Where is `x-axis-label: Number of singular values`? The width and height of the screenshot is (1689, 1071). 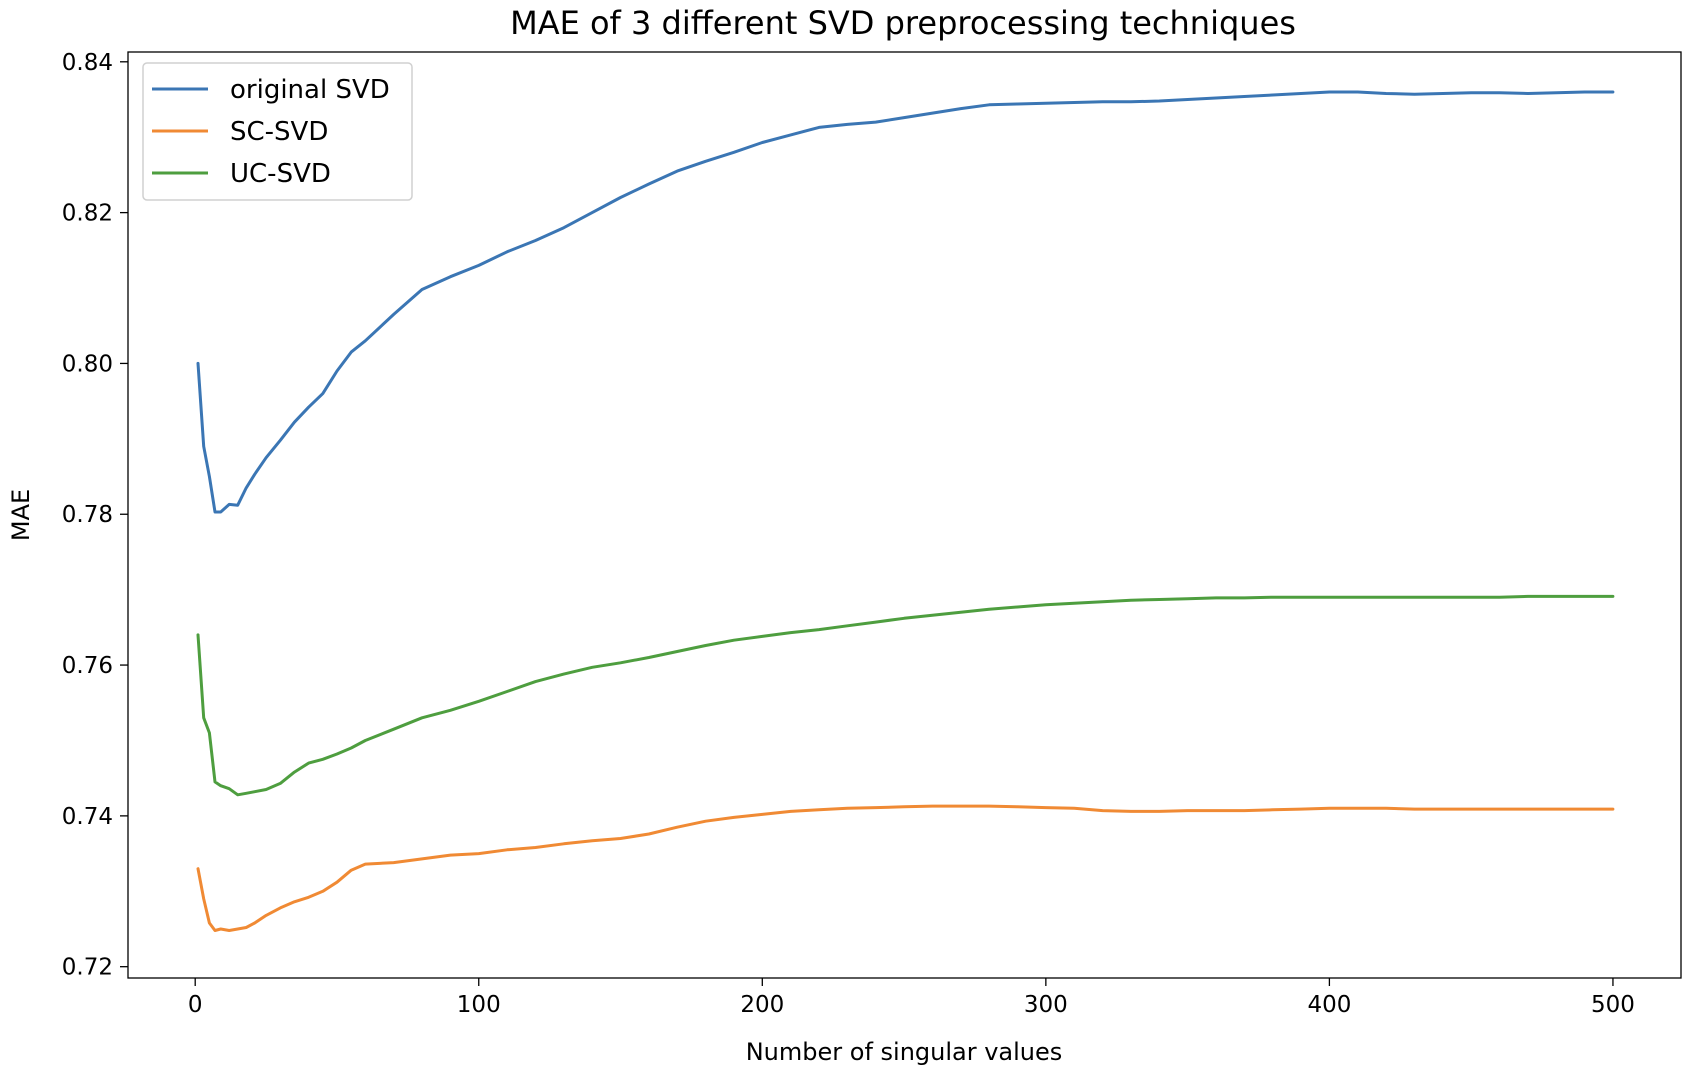 x-axis-label: Number of singular values is located at coordinates (904, 1052).